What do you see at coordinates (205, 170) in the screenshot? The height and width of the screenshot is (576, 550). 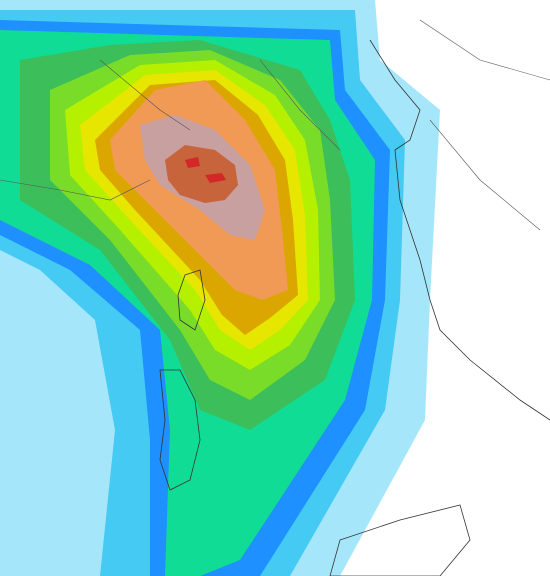 I see `band-red` at bounding box center [205, 170].